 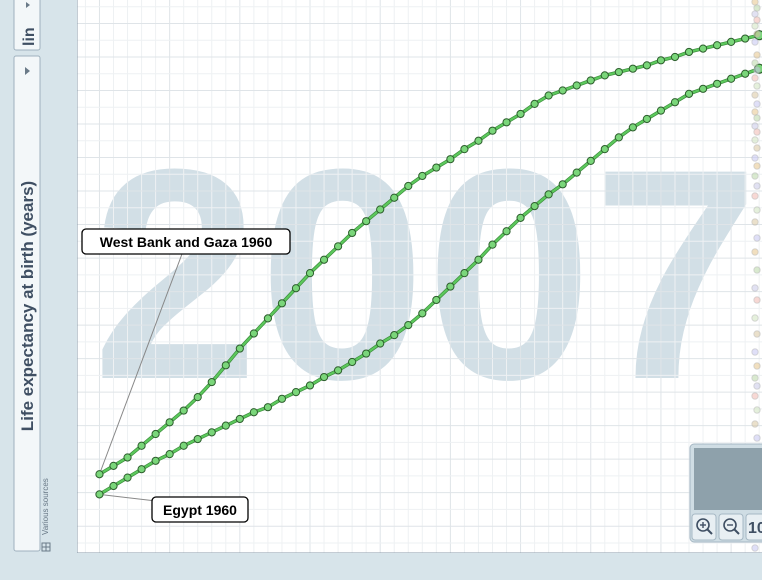 I want to click on annotation-label: West Bank and Gaza 1960, so click(x=186, y=241).